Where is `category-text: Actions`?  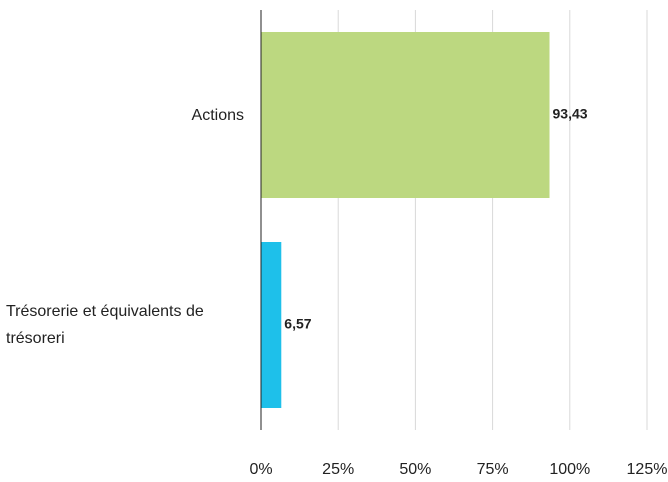 category-text: Actions is located at coordinates (217, 115).